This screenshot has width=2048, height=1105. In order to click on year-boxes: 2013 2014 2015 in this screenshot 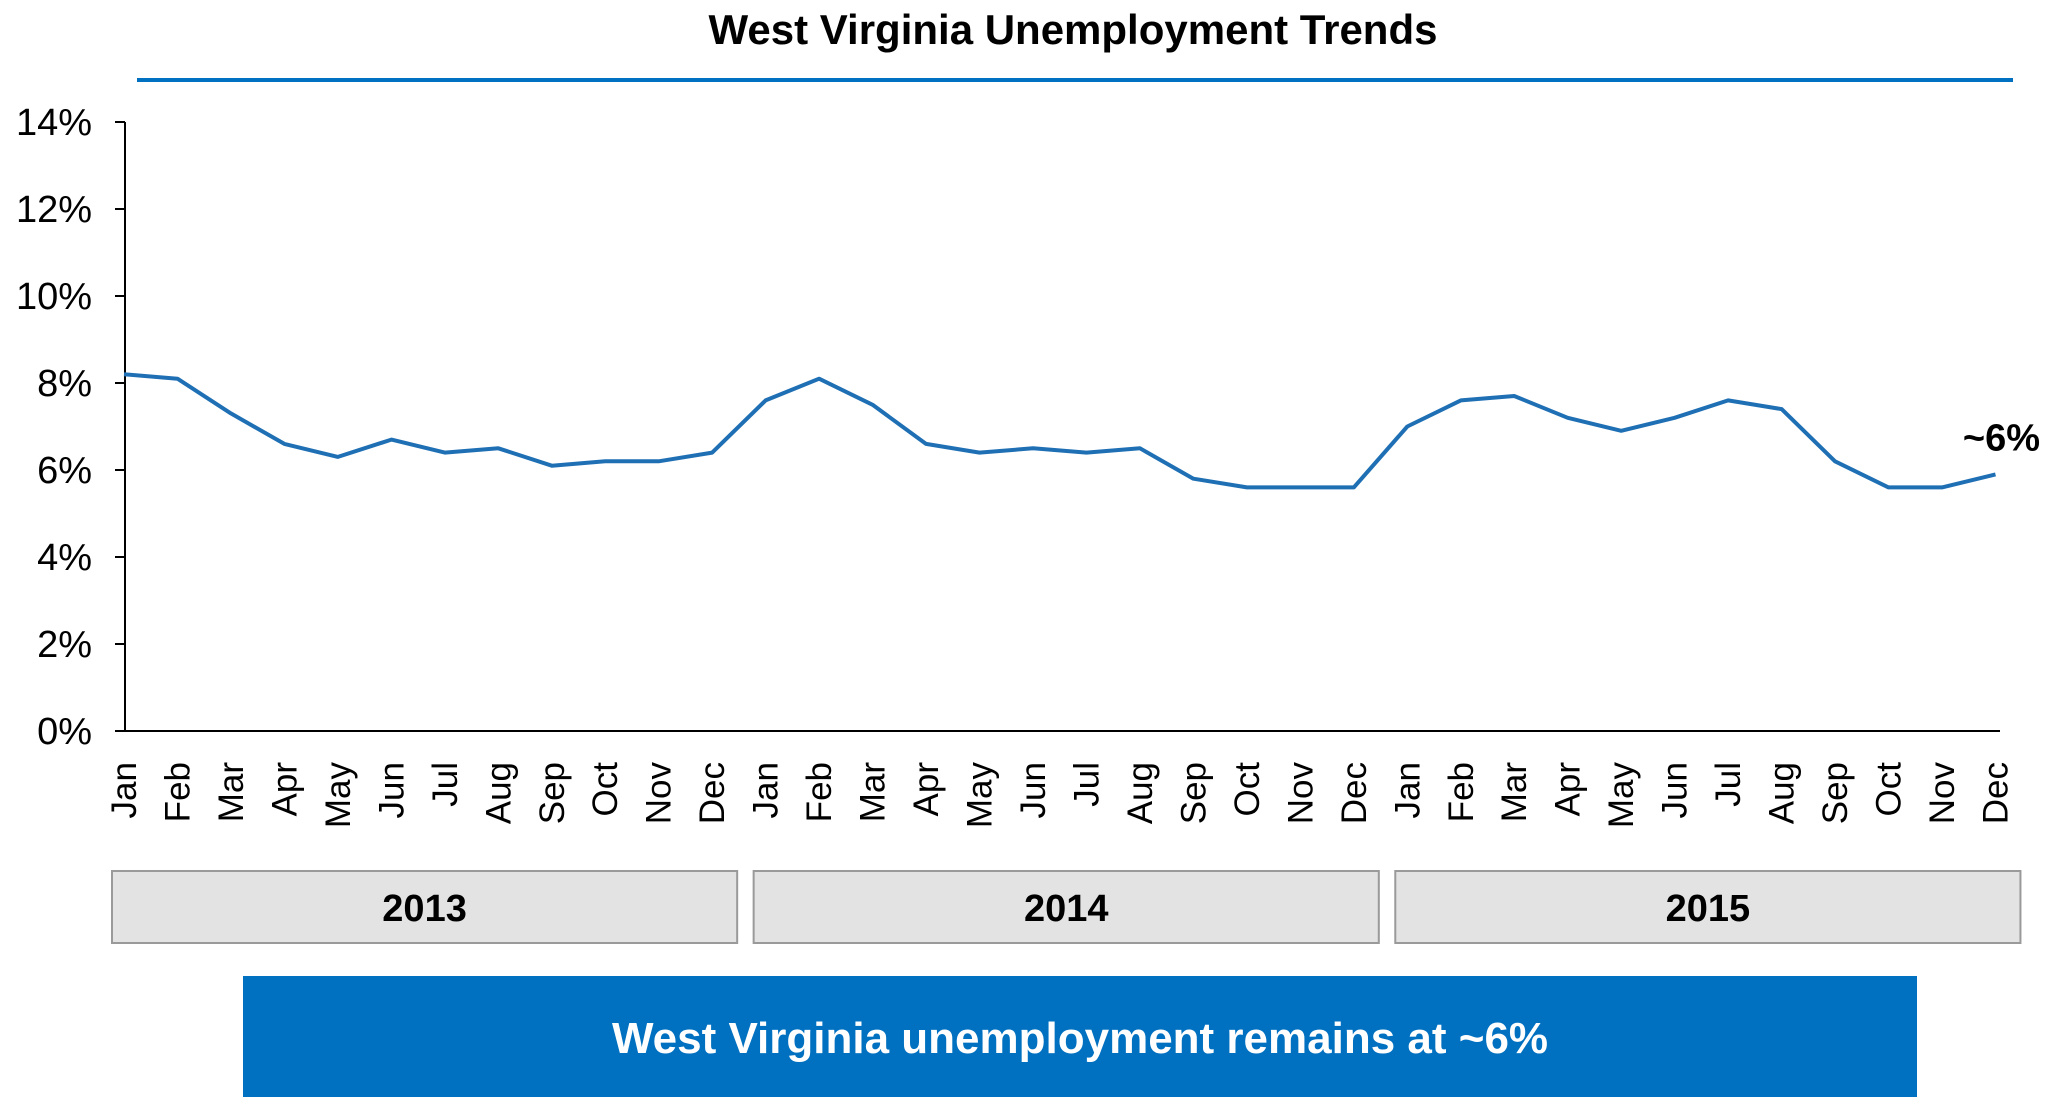, I will do `click(1066, 907)`.